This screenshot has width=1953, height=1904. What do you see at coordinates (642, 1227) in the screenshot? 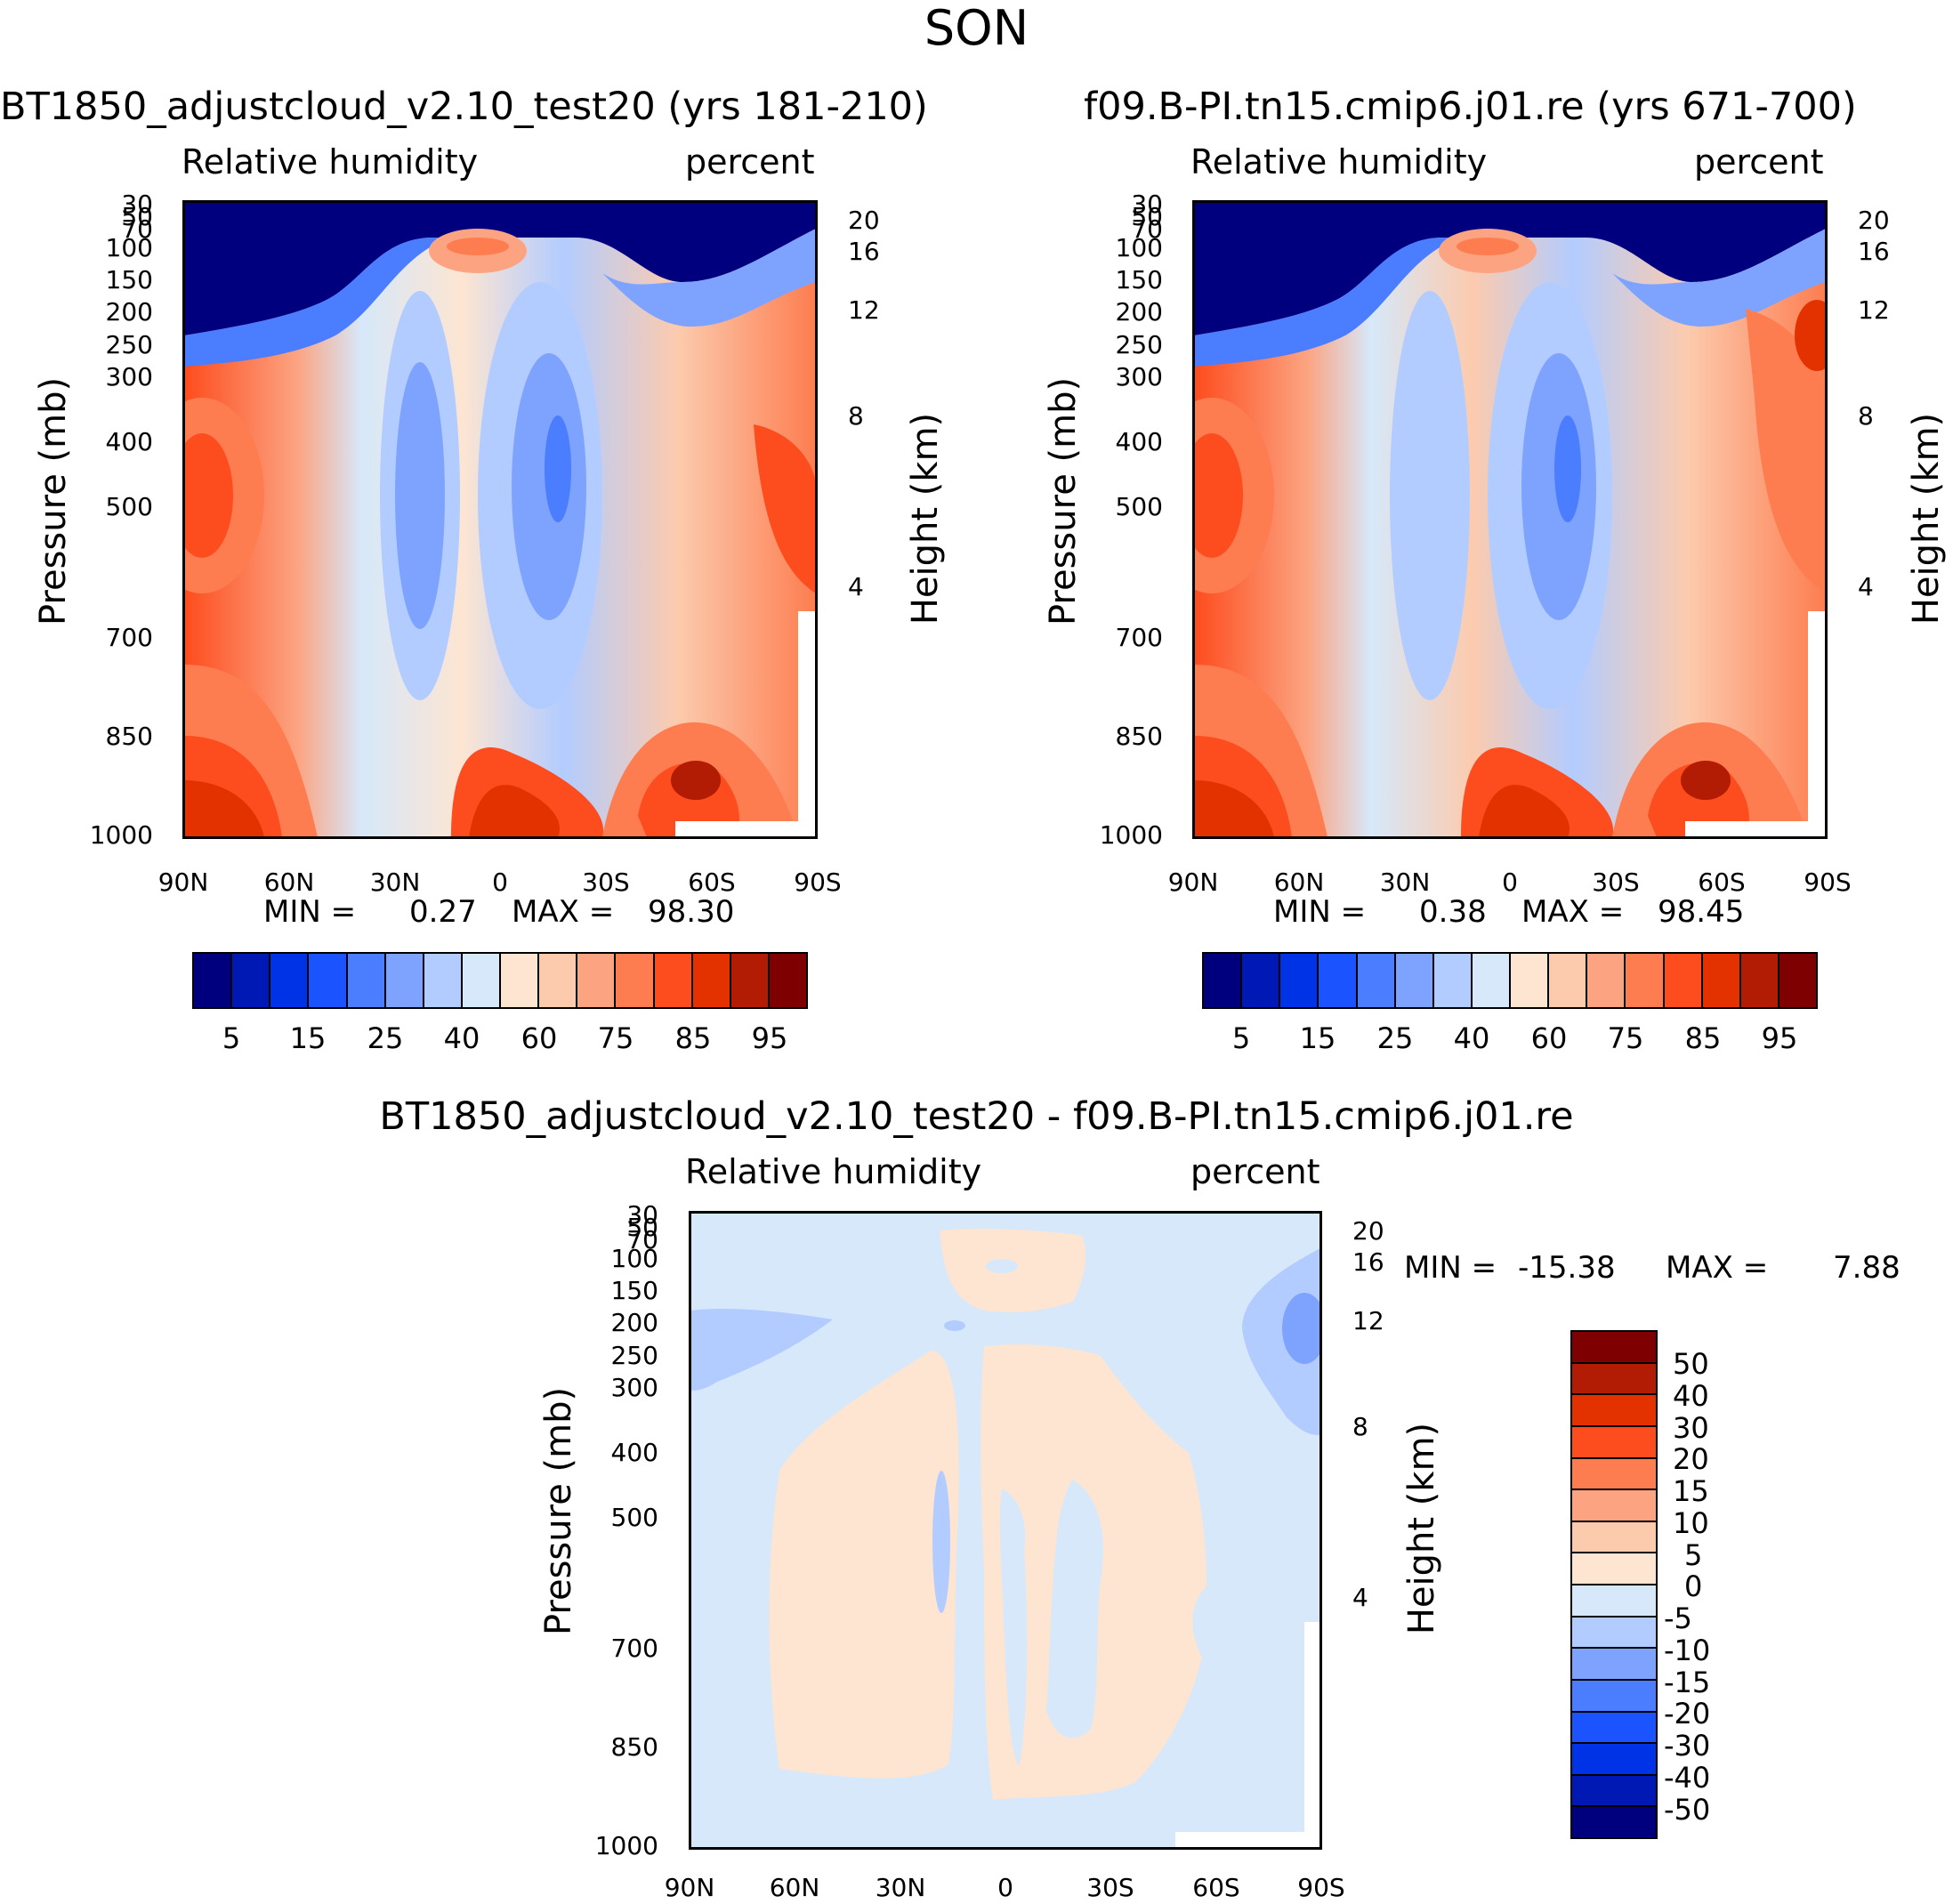
I see `panel3-ytick: 50` at bounding box center [642, 1227].